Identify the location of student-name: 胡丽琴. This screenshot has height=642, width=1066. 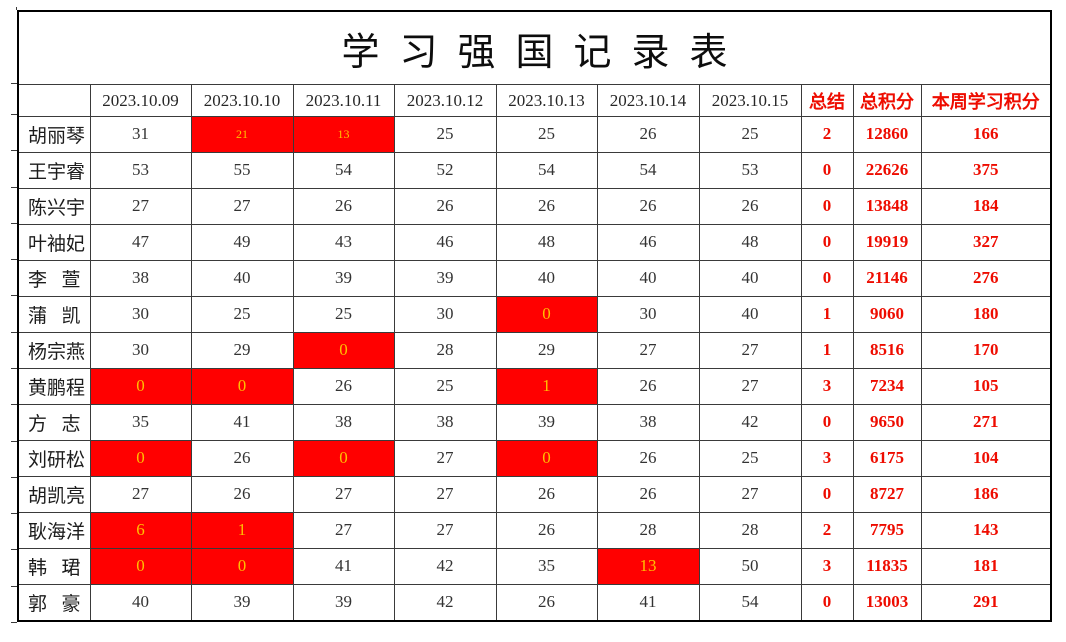
(54, 134).